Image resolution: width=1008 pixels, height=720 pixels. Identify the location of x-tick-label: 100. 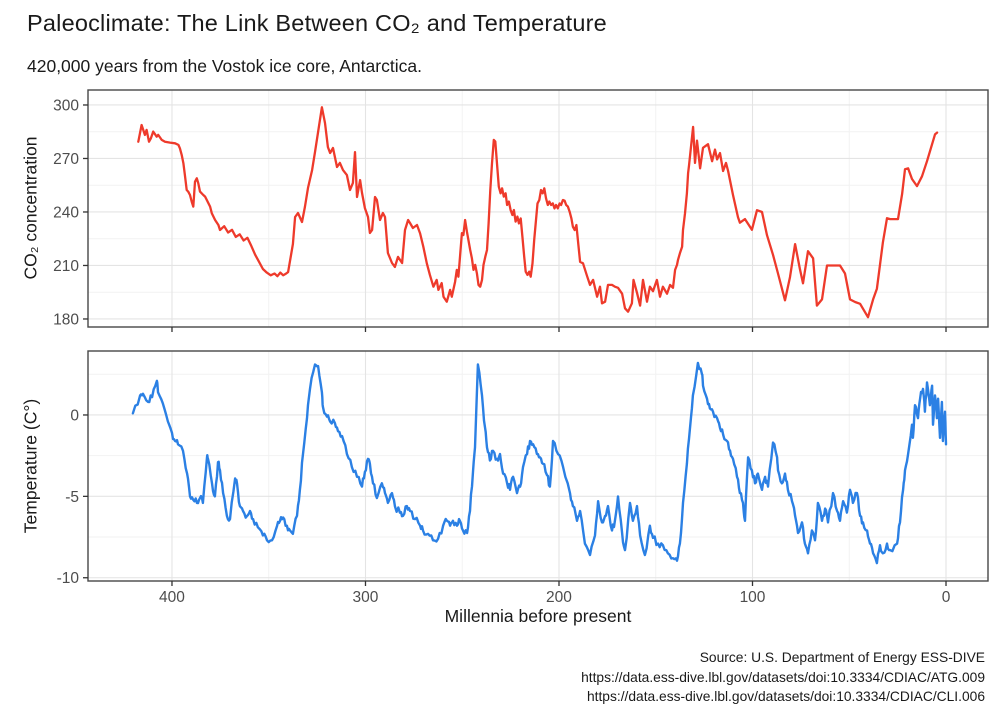
(753, 597).